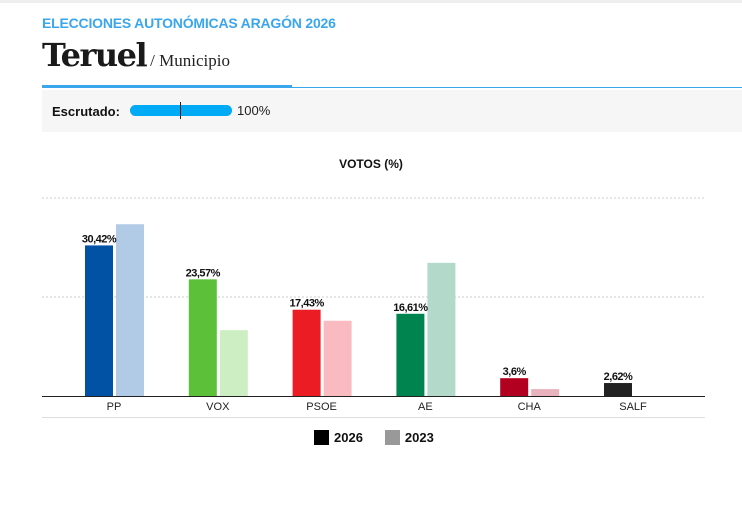 The width and height of the screenshot is (742, 522). Describe the element at coordinates (254, 110) in the screenshot. I see `scrutiny-value: 100%` at that location.